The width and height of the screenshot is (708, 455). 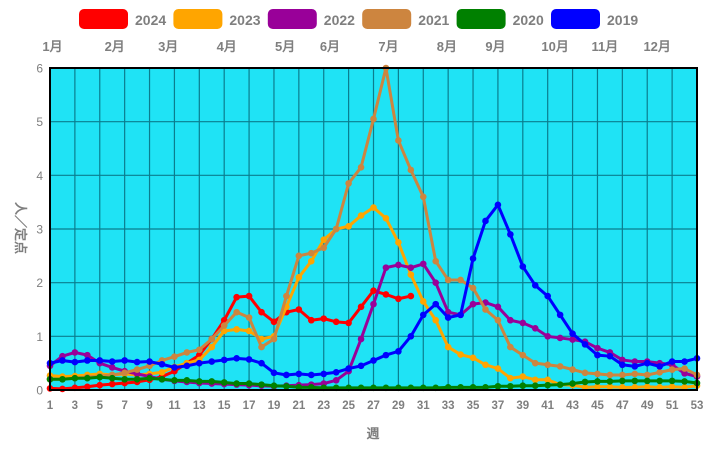 What do you see at coordinates (406, 19) in the screenshot?
I see `legend-item-2021: 2021` at bounding box center [406, 19].